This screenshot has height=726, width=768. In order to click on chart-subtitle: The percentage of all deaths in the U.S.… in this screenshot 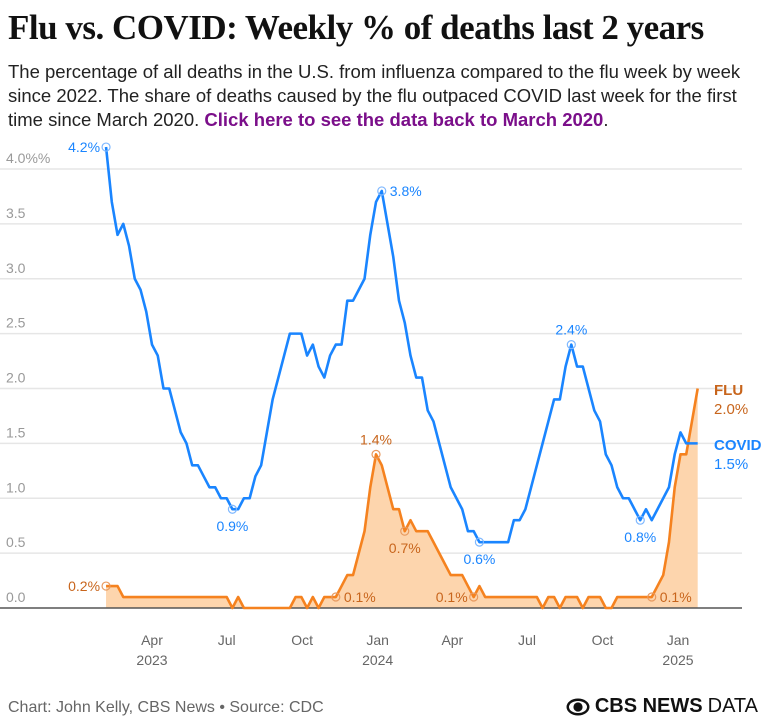, I will do `click(385, 96)`.